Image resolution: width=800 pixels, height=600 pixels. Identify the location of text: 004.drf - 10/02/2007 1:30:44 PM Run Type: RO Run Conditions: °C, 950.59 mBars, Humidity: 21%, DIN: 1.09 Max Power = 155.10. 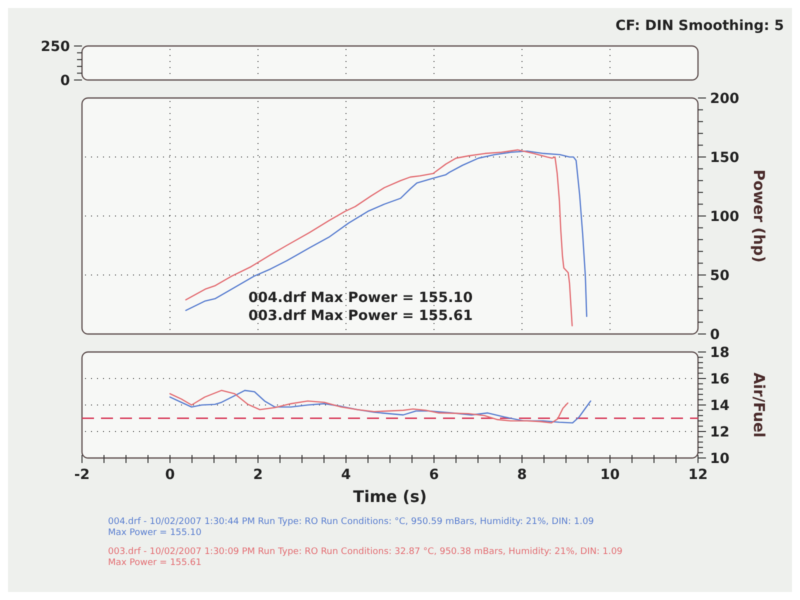
(351, 527).